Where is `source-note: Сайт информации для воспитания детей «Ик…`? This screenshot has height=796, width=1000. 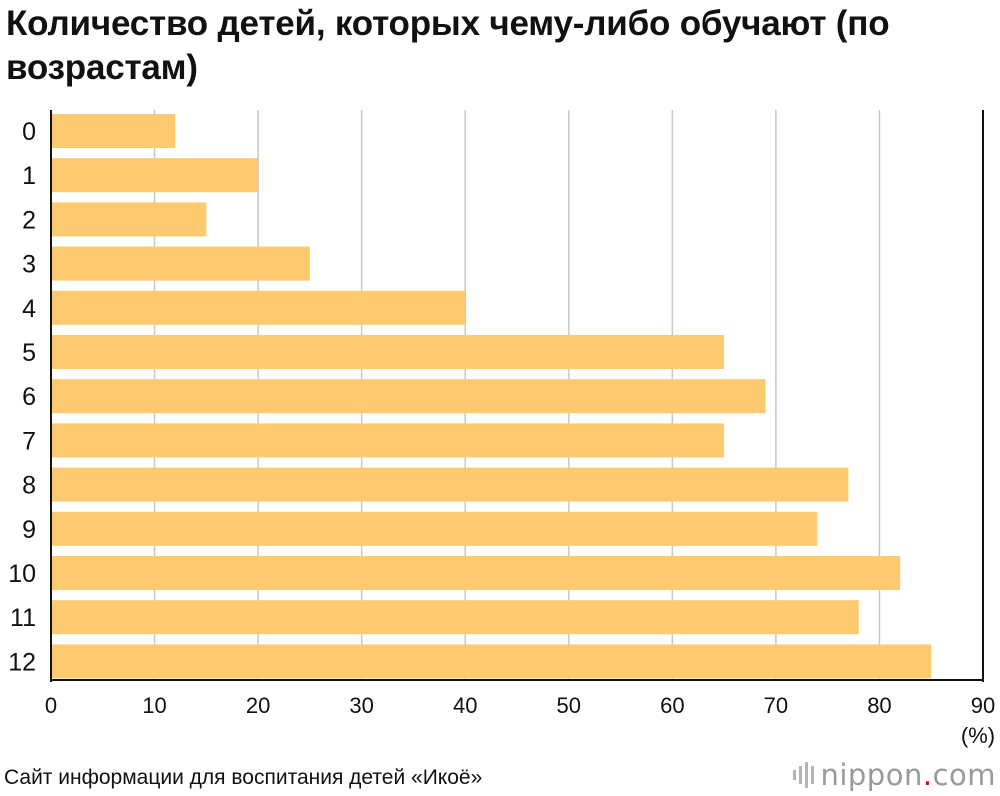
source-note: Сайт информации для воспитания детей «Ик… is located at coordinates (243, 777).